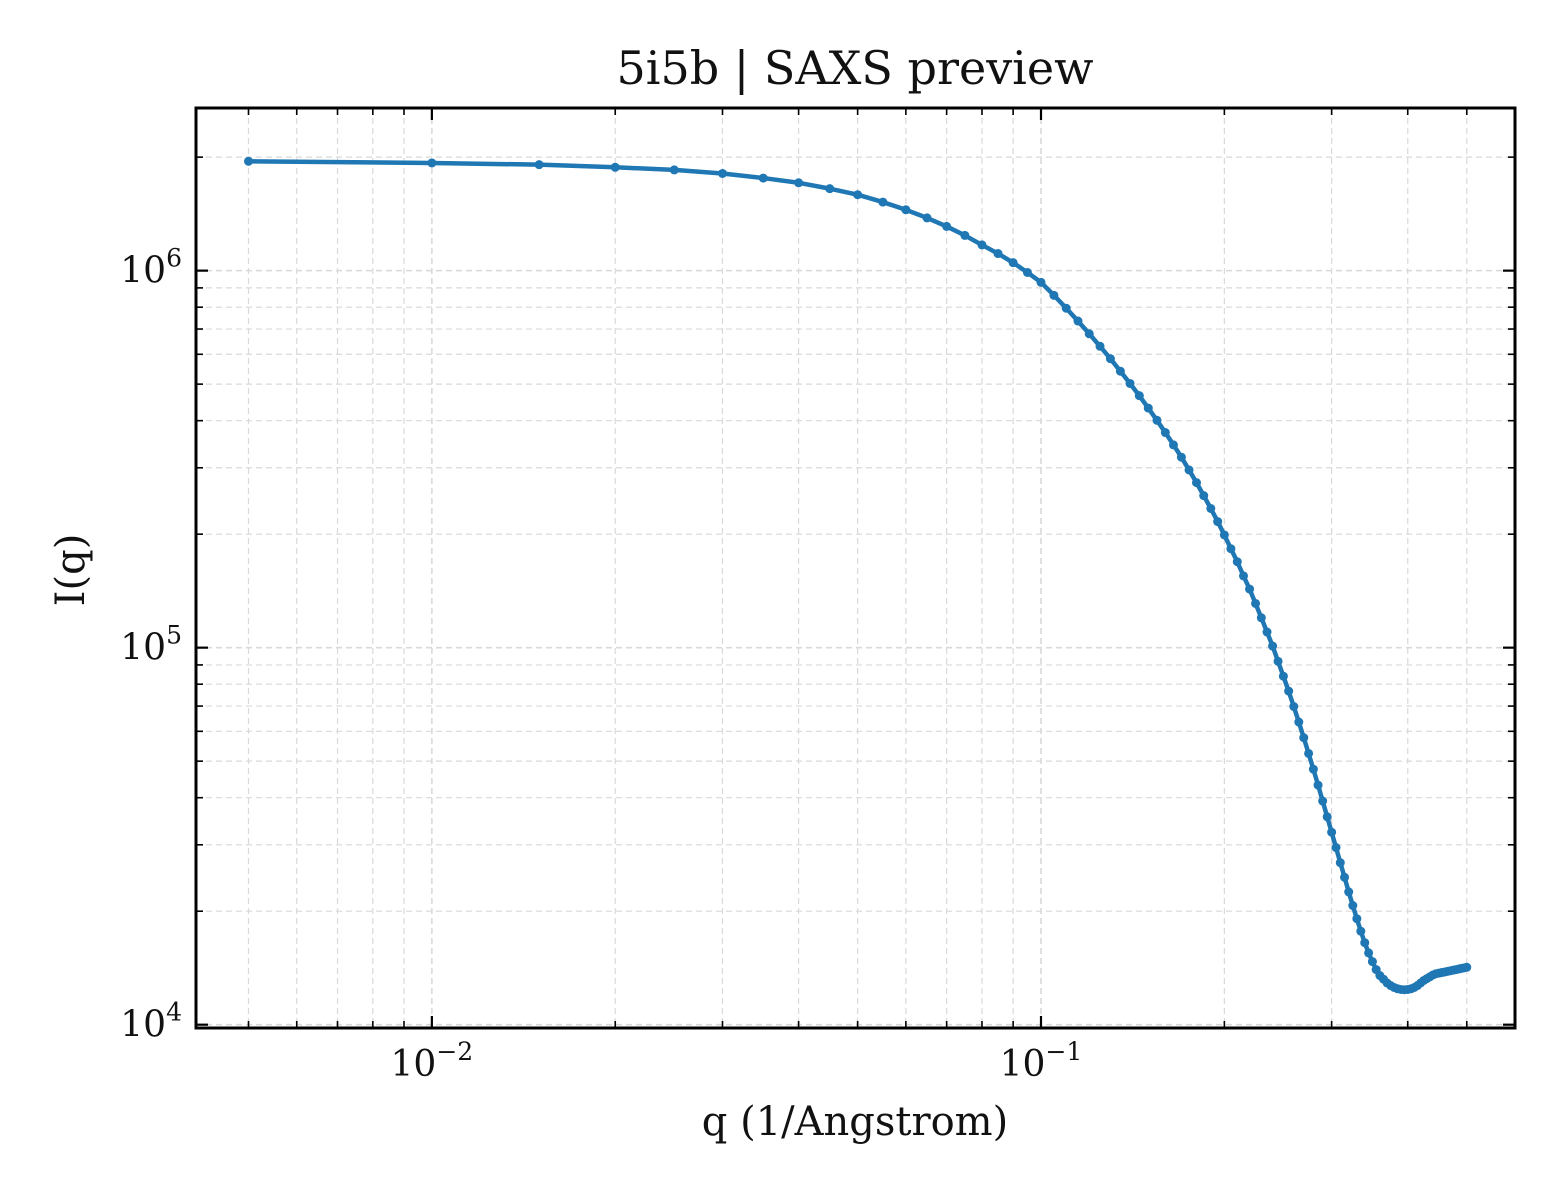 Image resolution: width=1560 pixels, height=1200 pixels. What do you see at coordinates (855, 1122) in the screenshot?
I see `x-axis-label: q (1/Angstrom)` at bounding box center [855, 1122].